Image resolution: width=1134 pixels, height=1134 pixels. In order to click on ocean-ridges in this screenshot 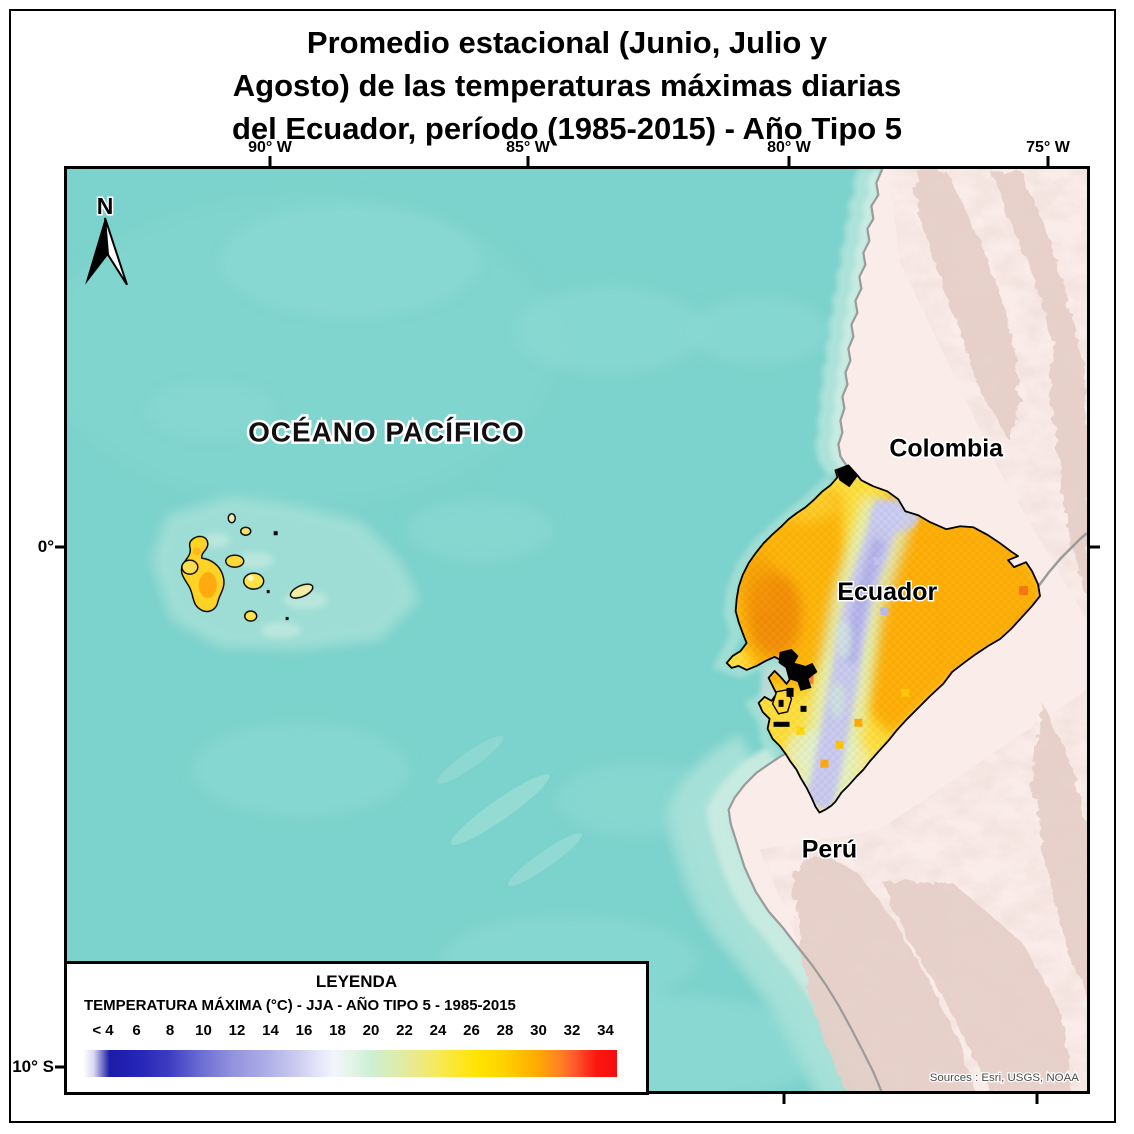, I will do `click(510, 811)`.